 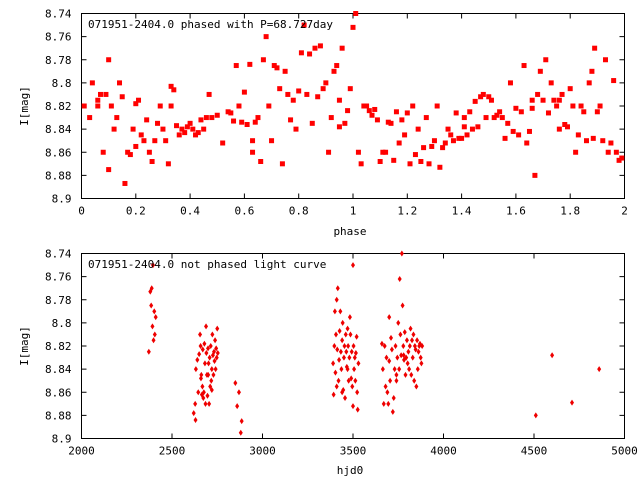 What do you see at coordinates (516, 211) in the screenshot?
I see `x-tick-label: 1.6` at bounding box center [516, 211].